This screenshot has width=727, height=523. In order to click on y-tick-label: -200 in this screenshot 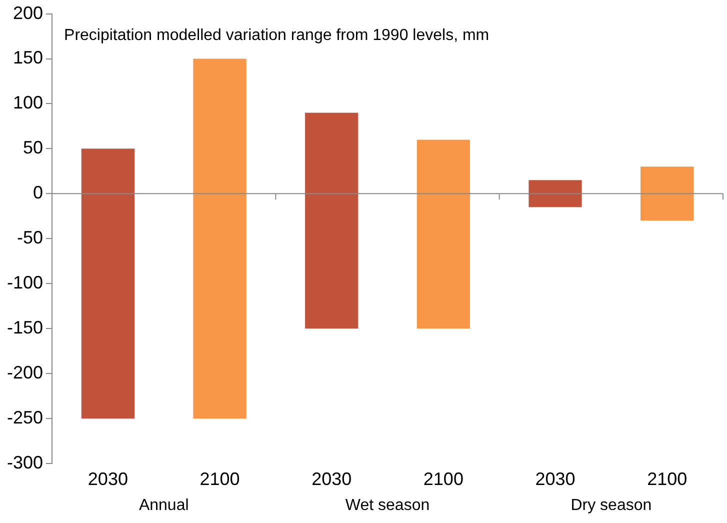, I will do `click(25, 372)`.